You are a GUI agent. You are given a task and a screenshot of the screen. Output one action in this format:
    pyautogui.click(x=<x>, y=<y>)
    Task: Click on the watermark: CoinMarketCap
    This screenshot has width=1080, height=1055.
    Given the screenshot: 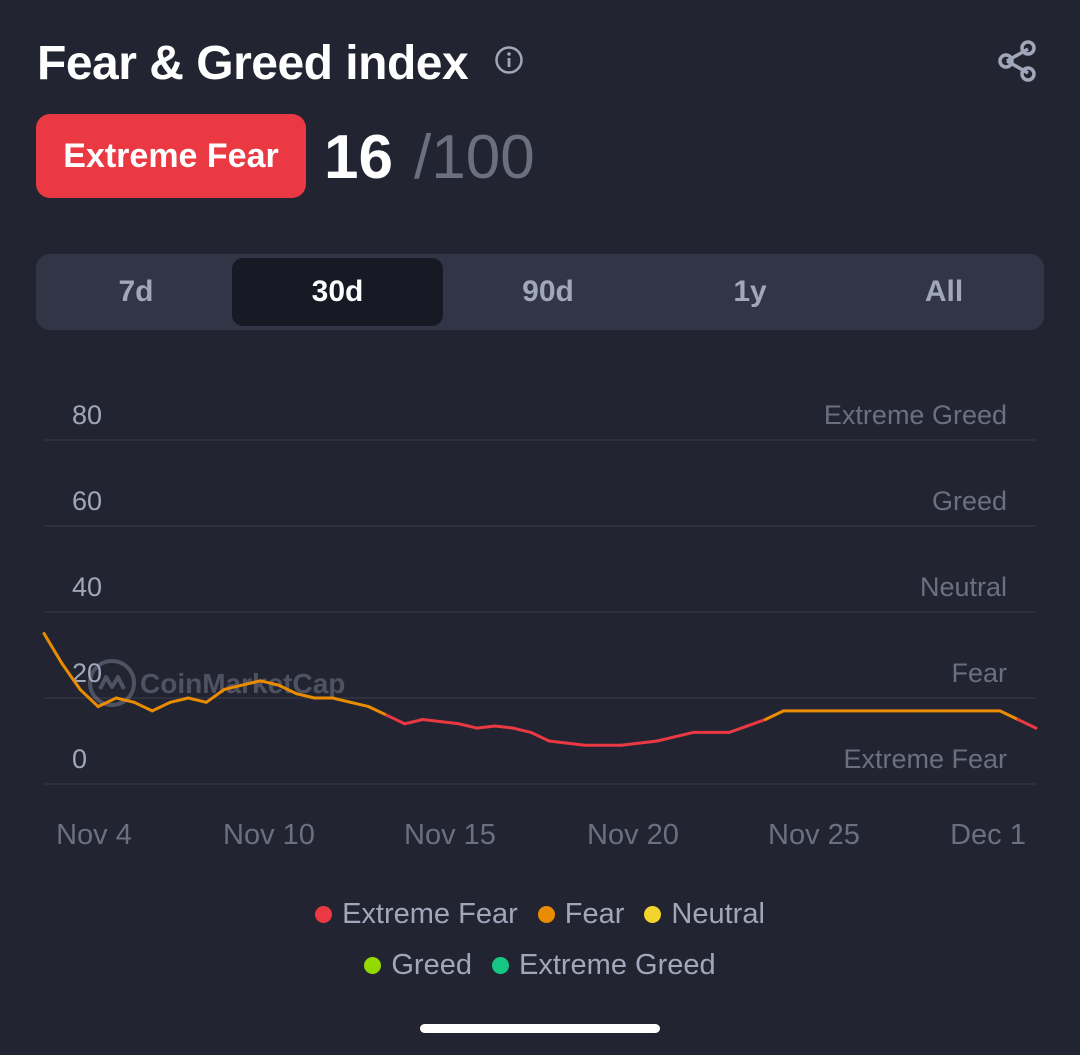 What is the action you would take?
    pyautogui.click(x=216, y=683)
    